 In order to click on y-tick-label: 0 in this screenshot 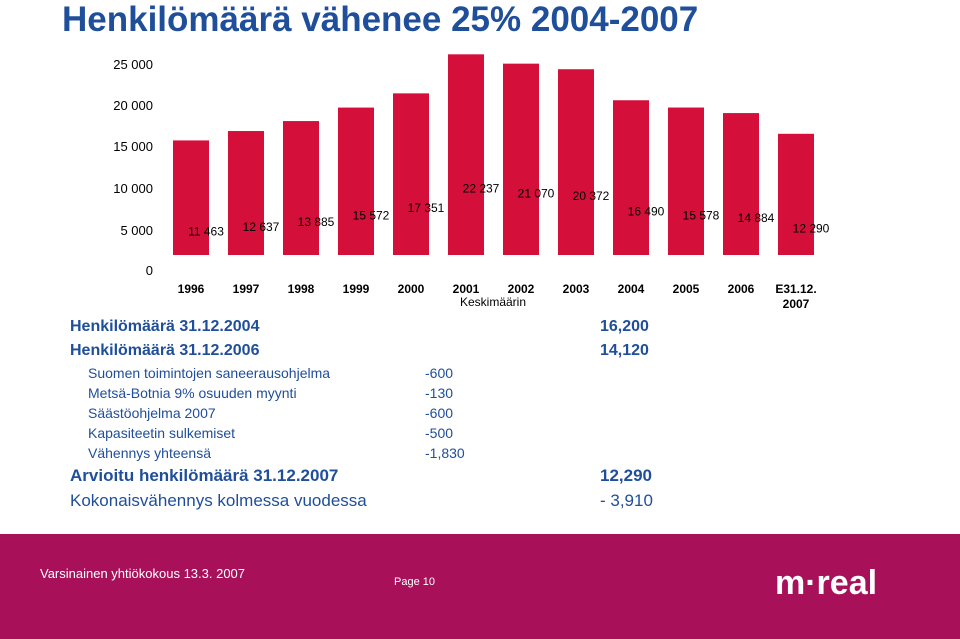, I will do `click(149, 270)`.